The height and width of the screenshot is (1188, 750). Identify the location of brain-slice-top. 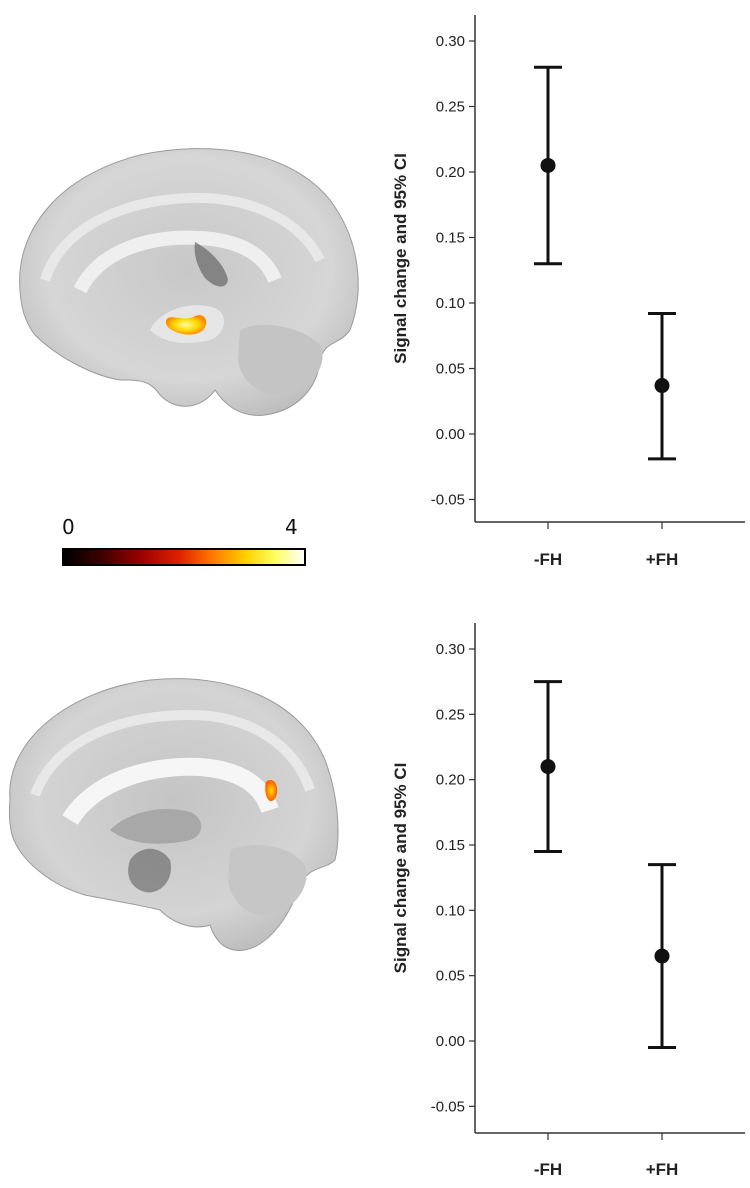
(189, 282).